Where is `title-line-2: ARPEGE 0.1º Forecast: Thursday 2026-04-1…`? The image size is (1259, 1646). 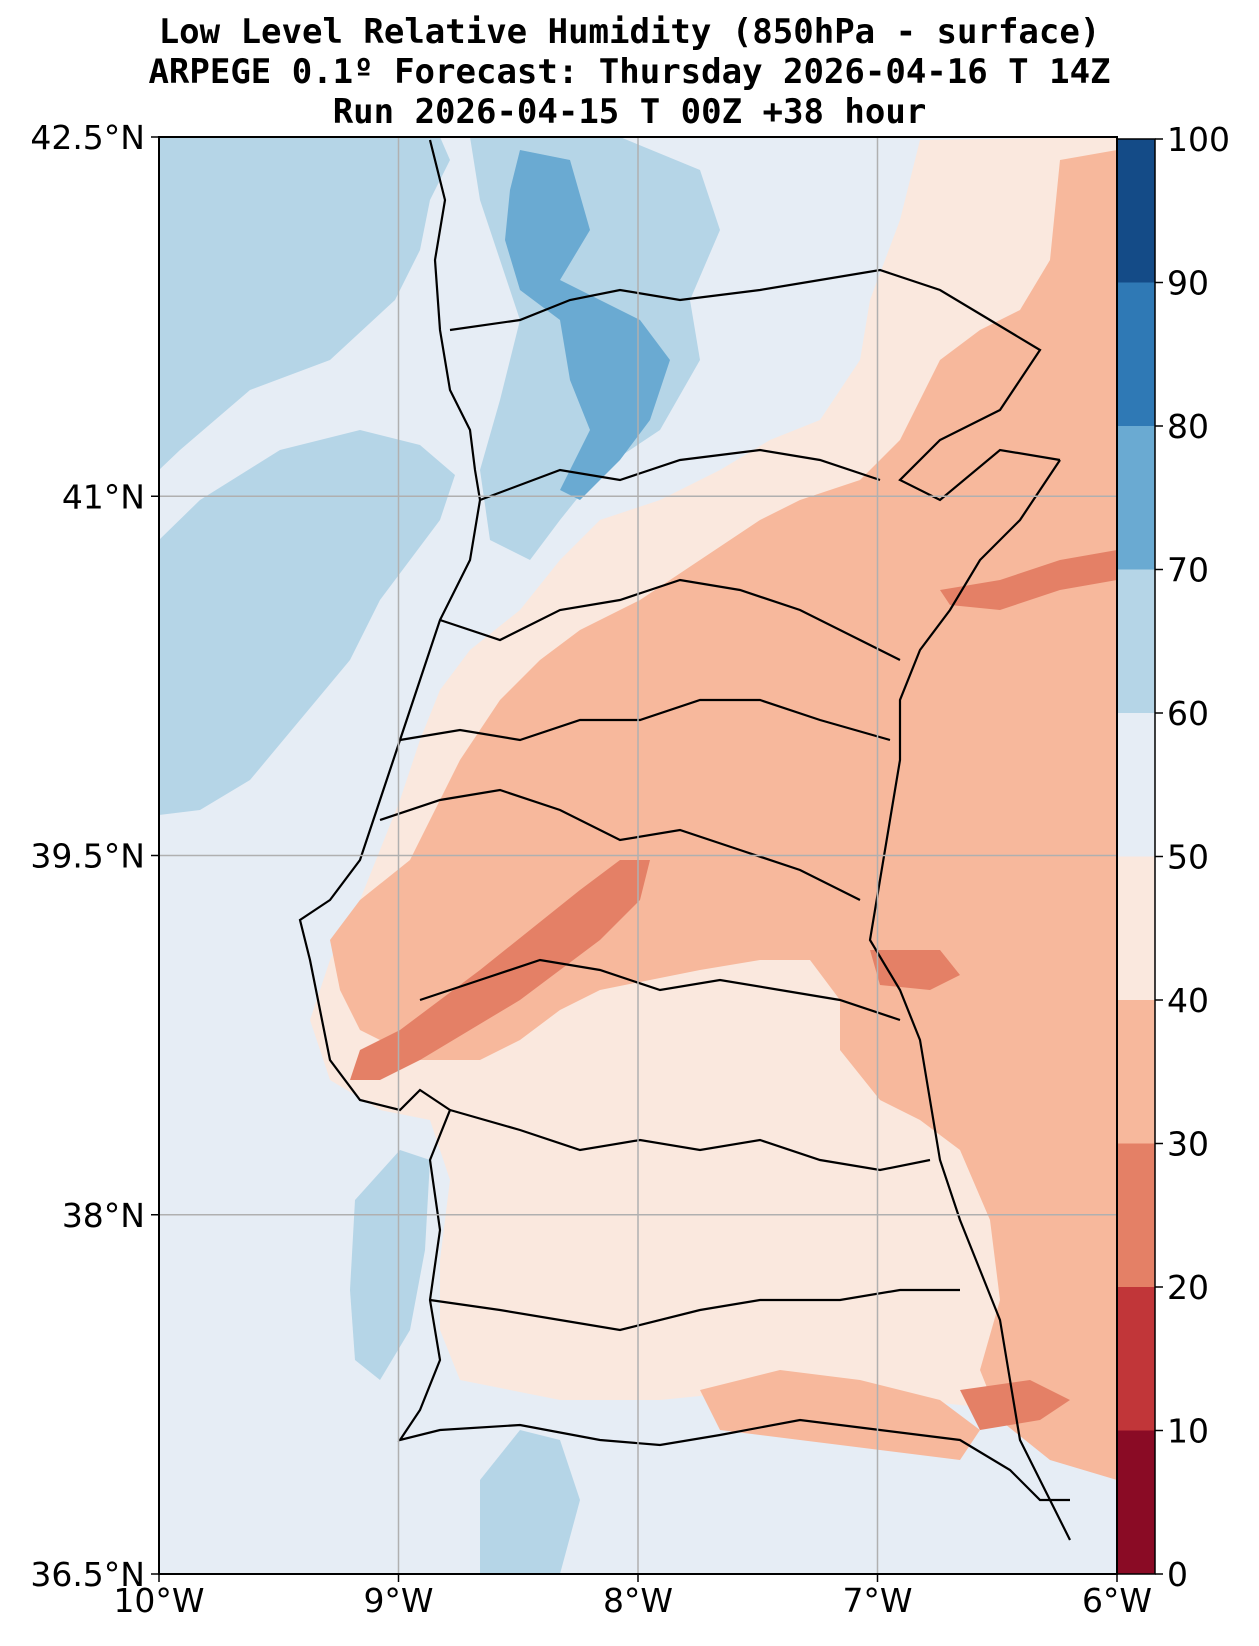
title-line-2: ARPEGE 0.1º Forecast: Thursday 2026-04-1… is located at coordinates (629, 72).